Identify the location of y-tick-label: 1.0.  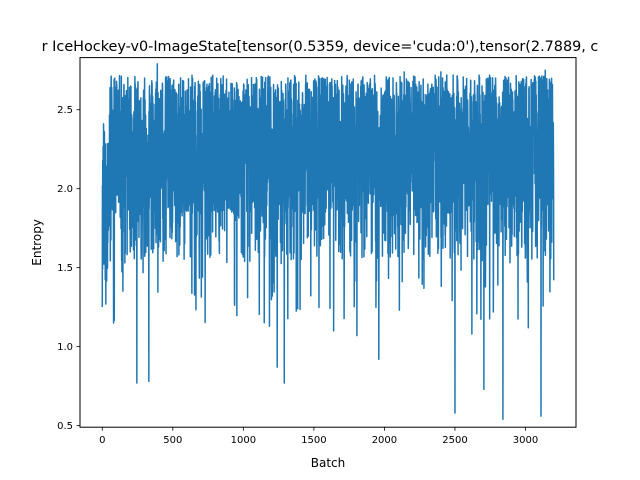
(65, 347).